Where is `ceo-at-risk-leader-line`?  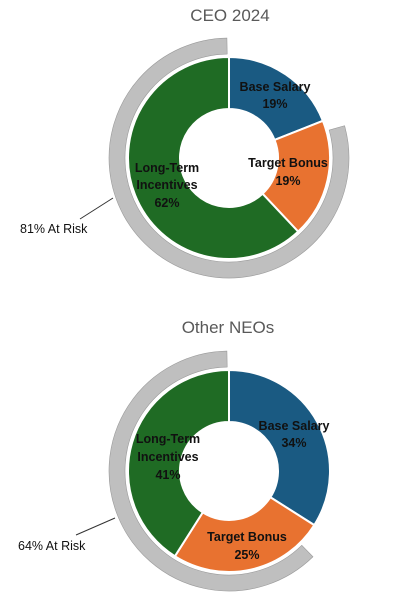
ceo-at-risk-leader-line is located at coordinates (96, 208).